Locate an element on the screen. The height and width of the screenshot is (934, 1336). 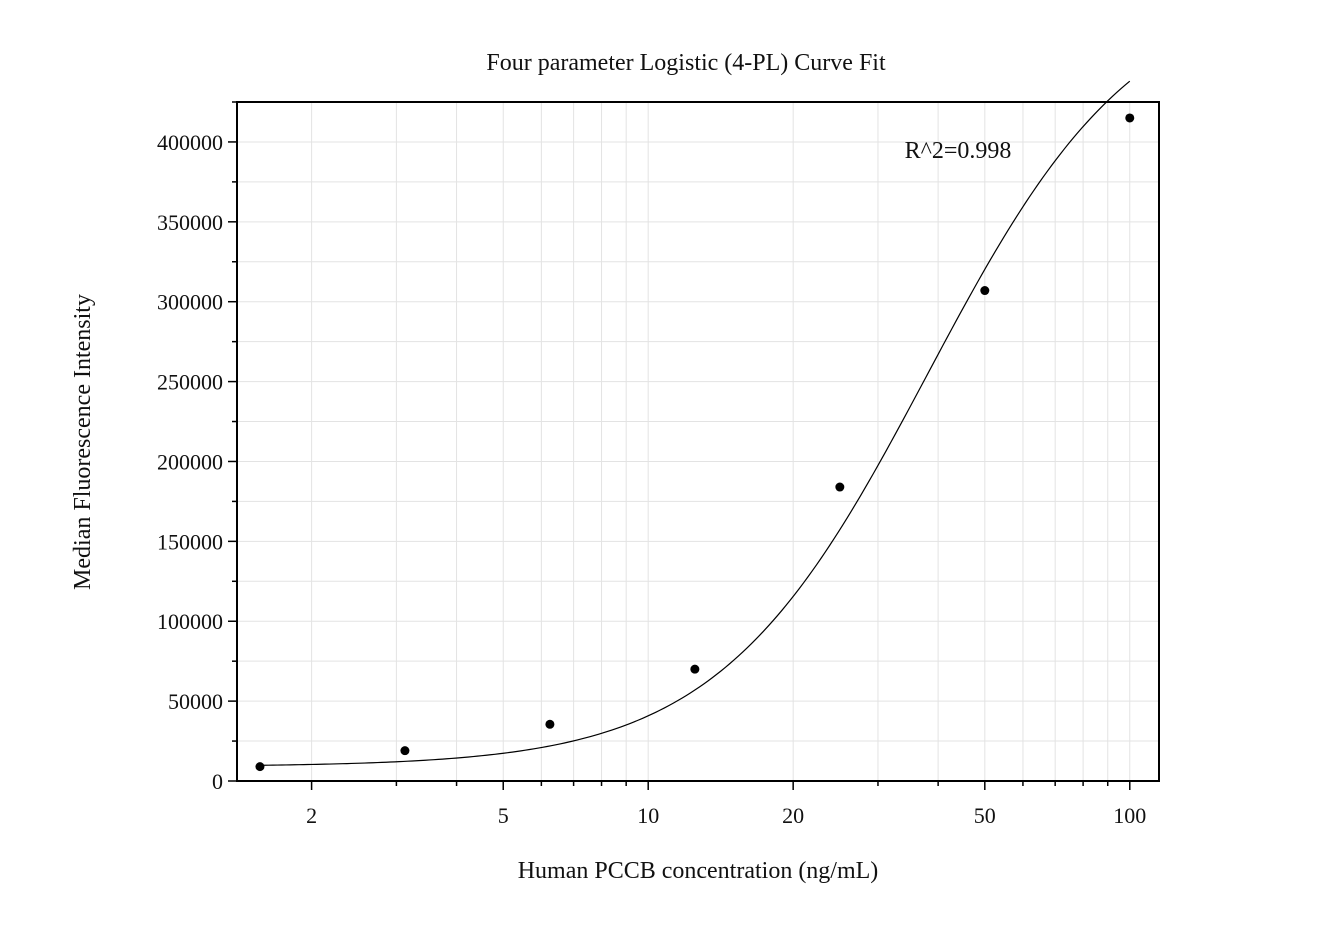
x-axis-title: Human PCCB concentration (ng/mL) is located at coordinates (698, 871).